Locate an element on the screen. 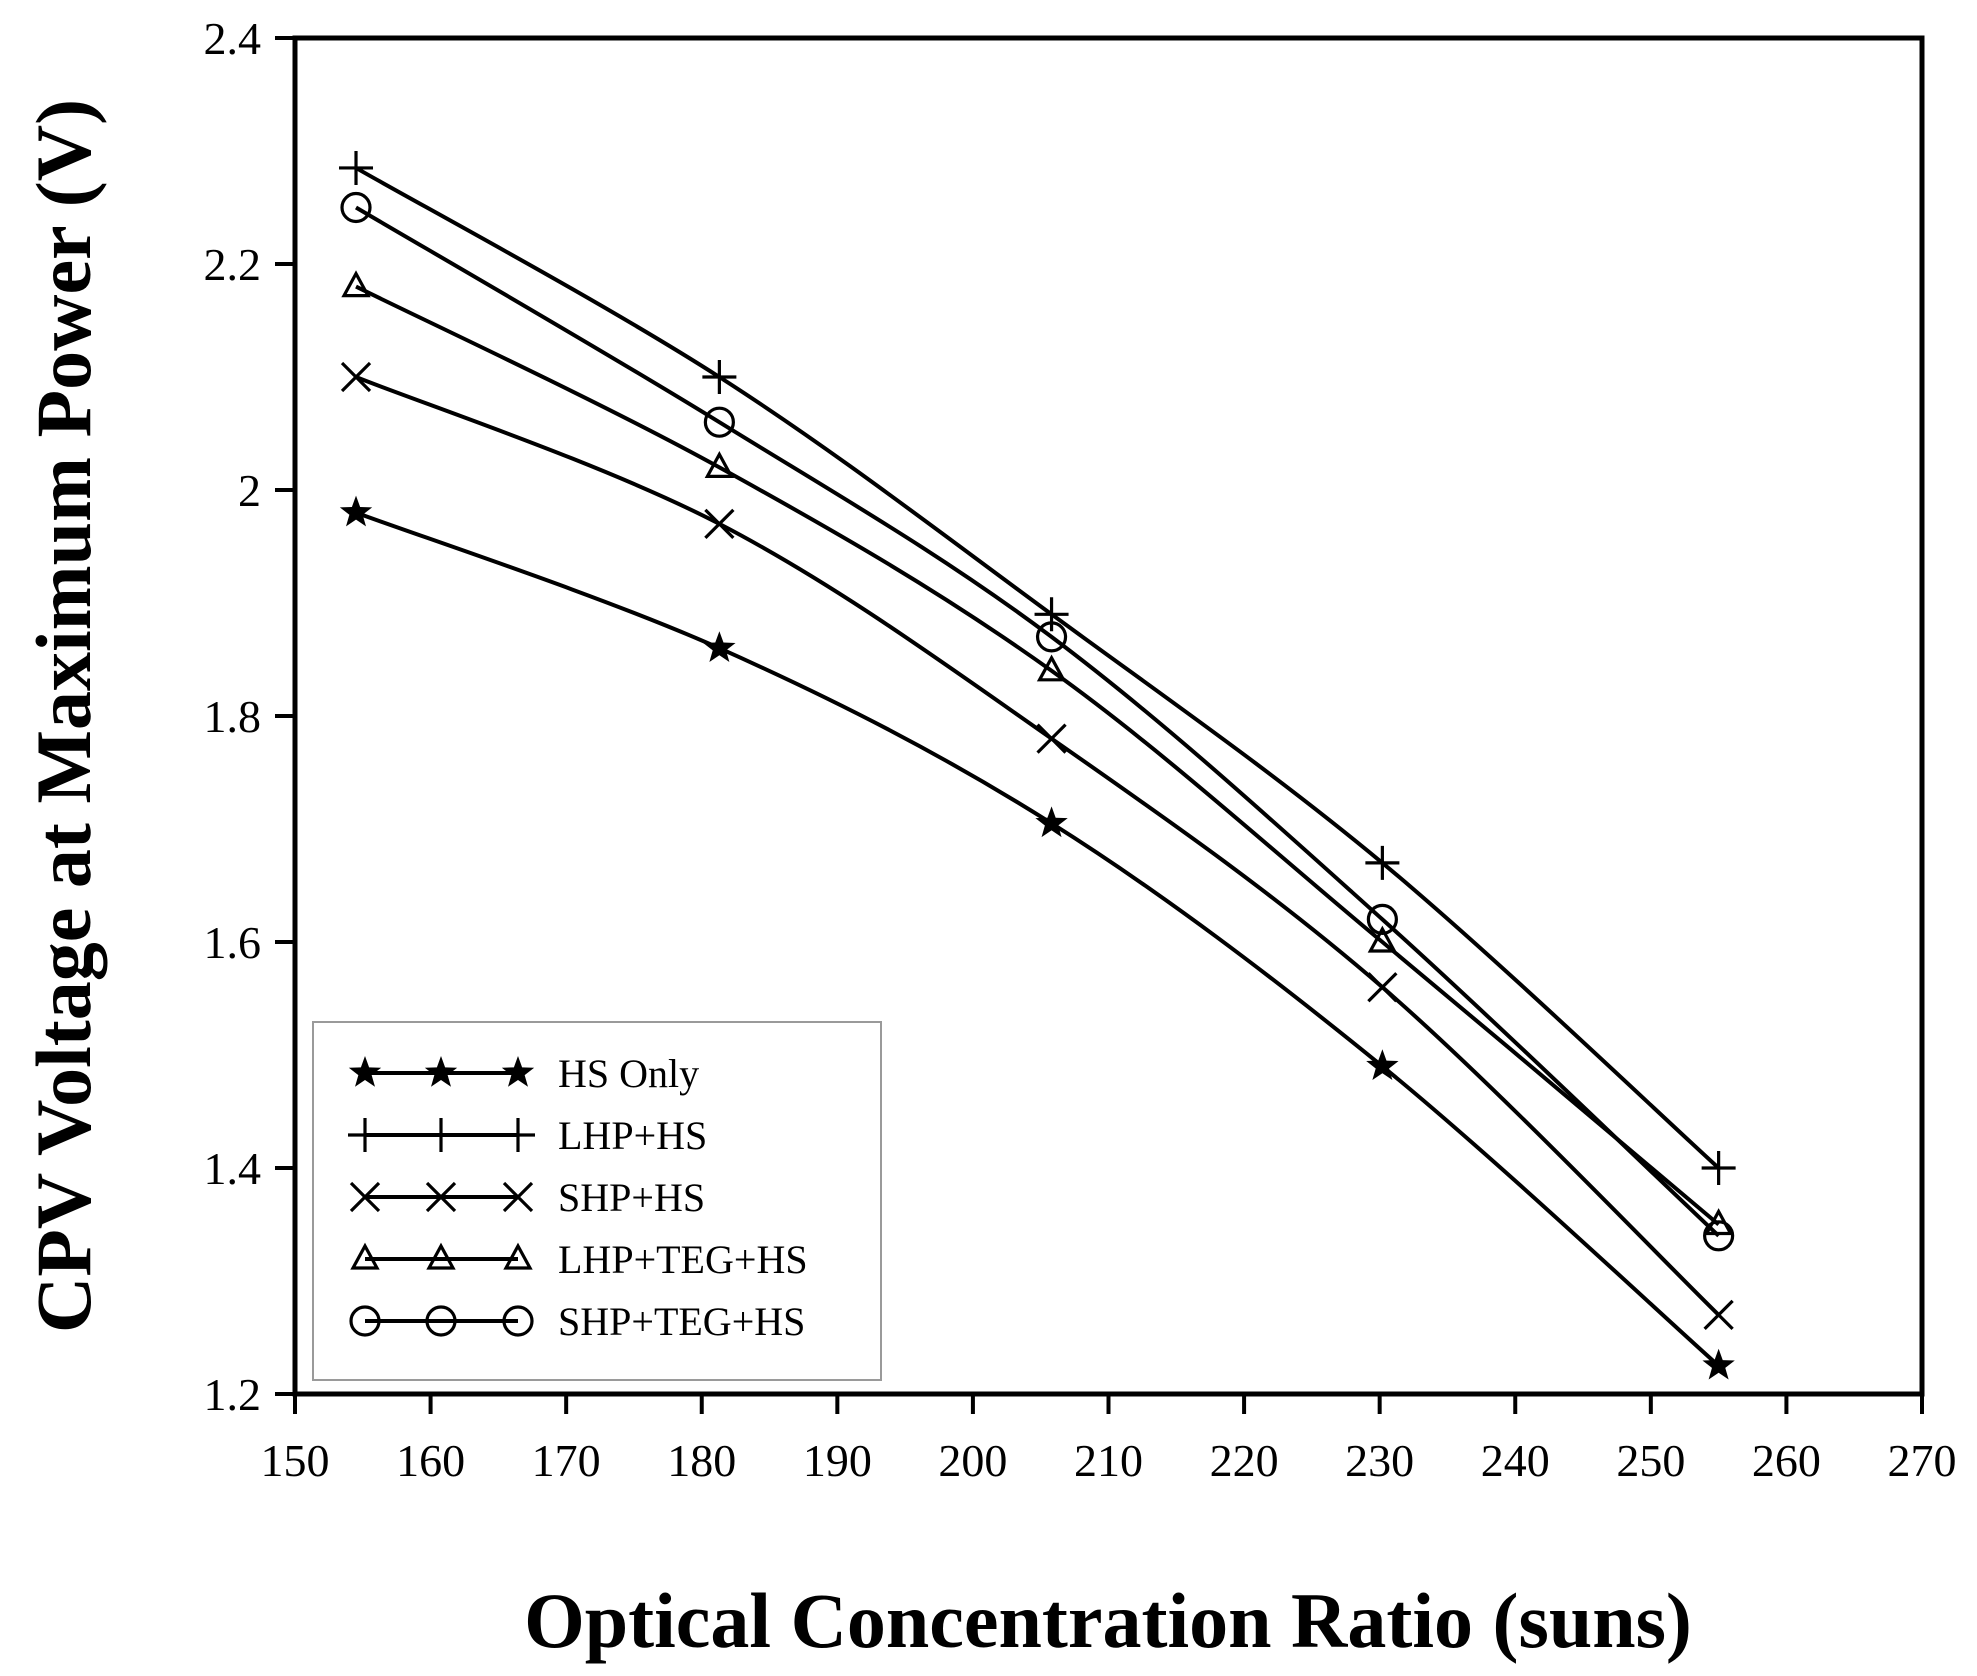 The height and width of the screenshot is (1676, 1977). x-tick-label: 270 is located at coordinates (1922, 1460).